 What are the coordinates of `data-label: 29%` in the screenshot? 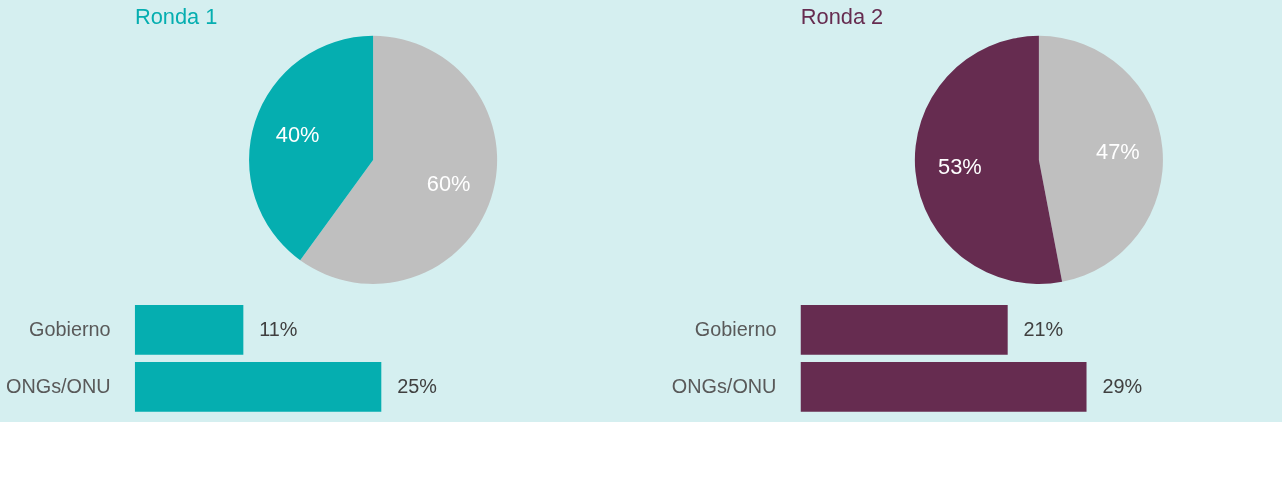 It's located at (1122, 385).